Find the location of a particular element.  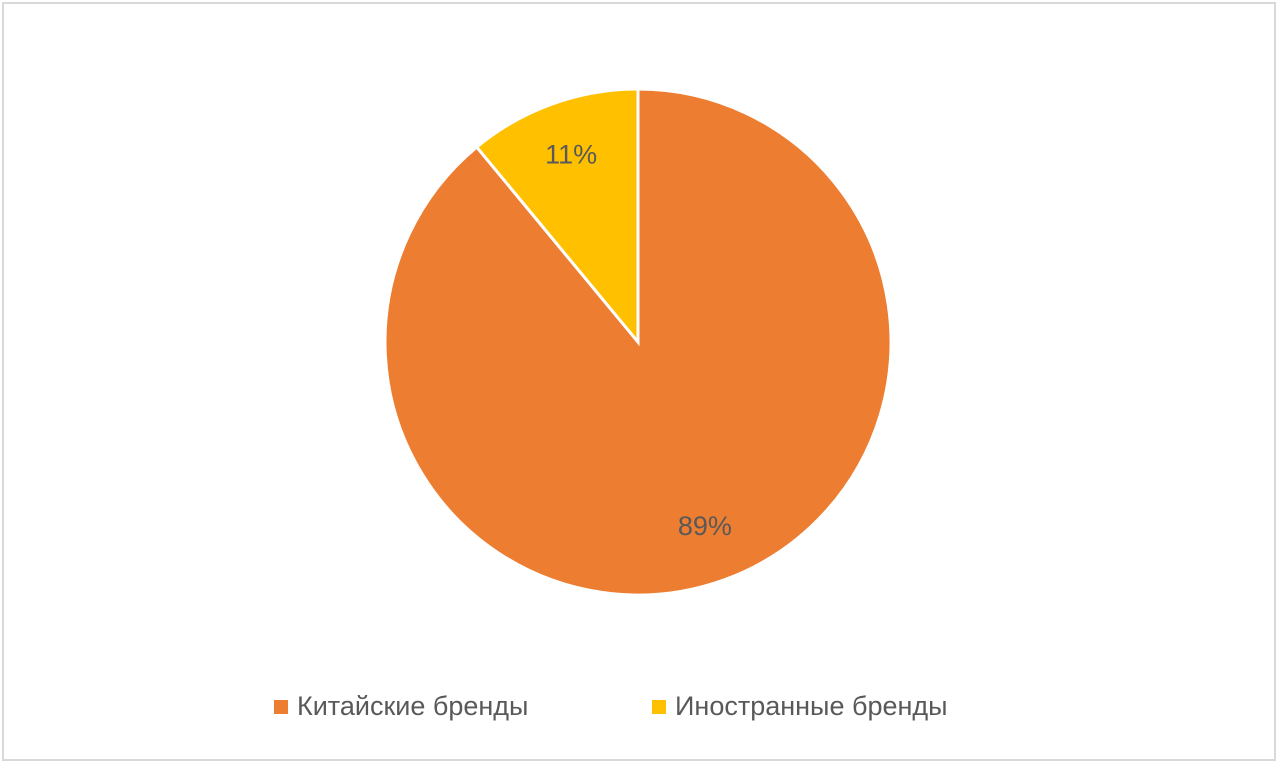

pie-slice is located at coordinates (557, 217).